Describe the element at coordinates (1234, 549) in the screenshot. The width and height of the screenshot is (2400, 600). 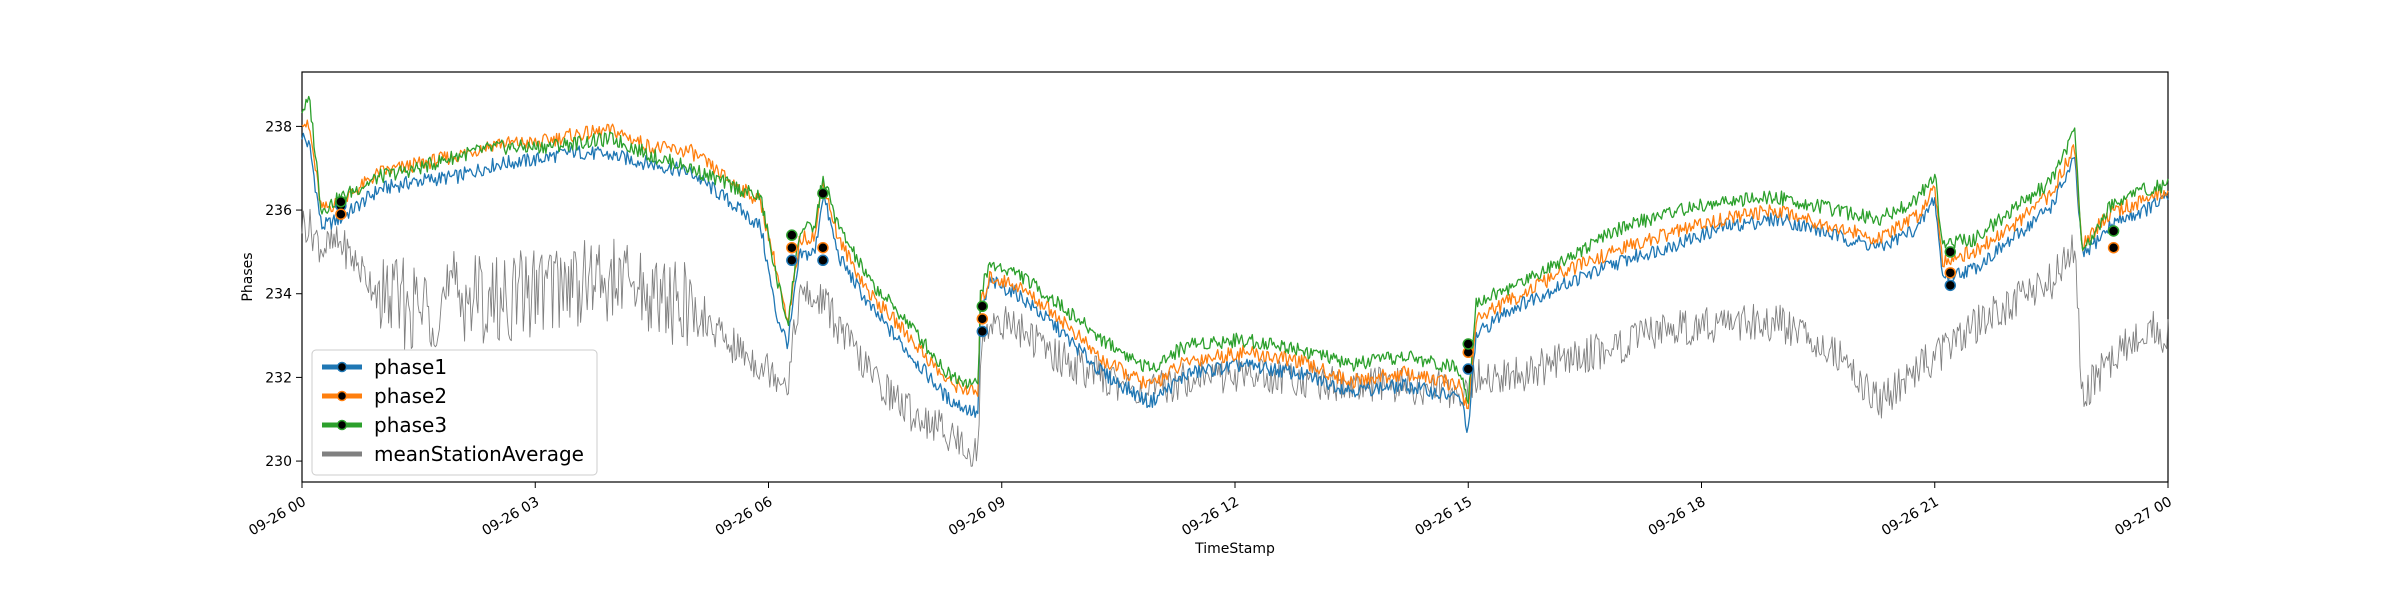
I see `x-axis-title: TimeStamp` at that location.